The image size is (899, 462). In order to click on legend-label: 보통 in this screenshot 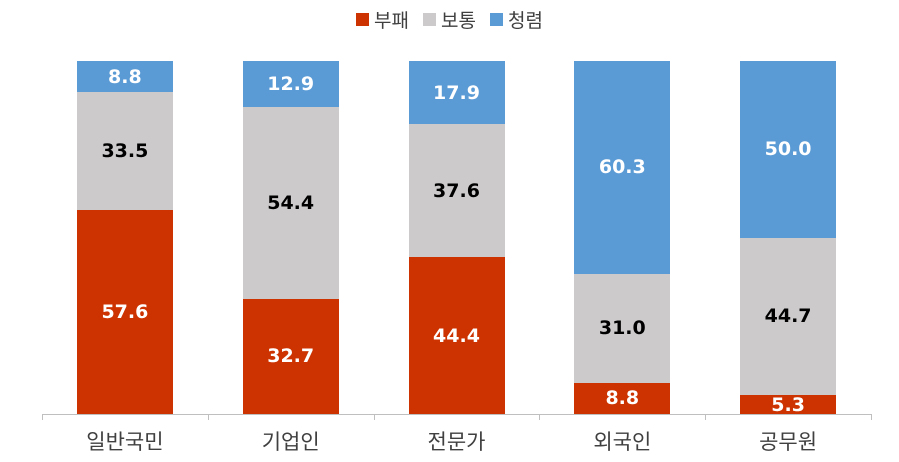, I will do `click(458, 21)`.